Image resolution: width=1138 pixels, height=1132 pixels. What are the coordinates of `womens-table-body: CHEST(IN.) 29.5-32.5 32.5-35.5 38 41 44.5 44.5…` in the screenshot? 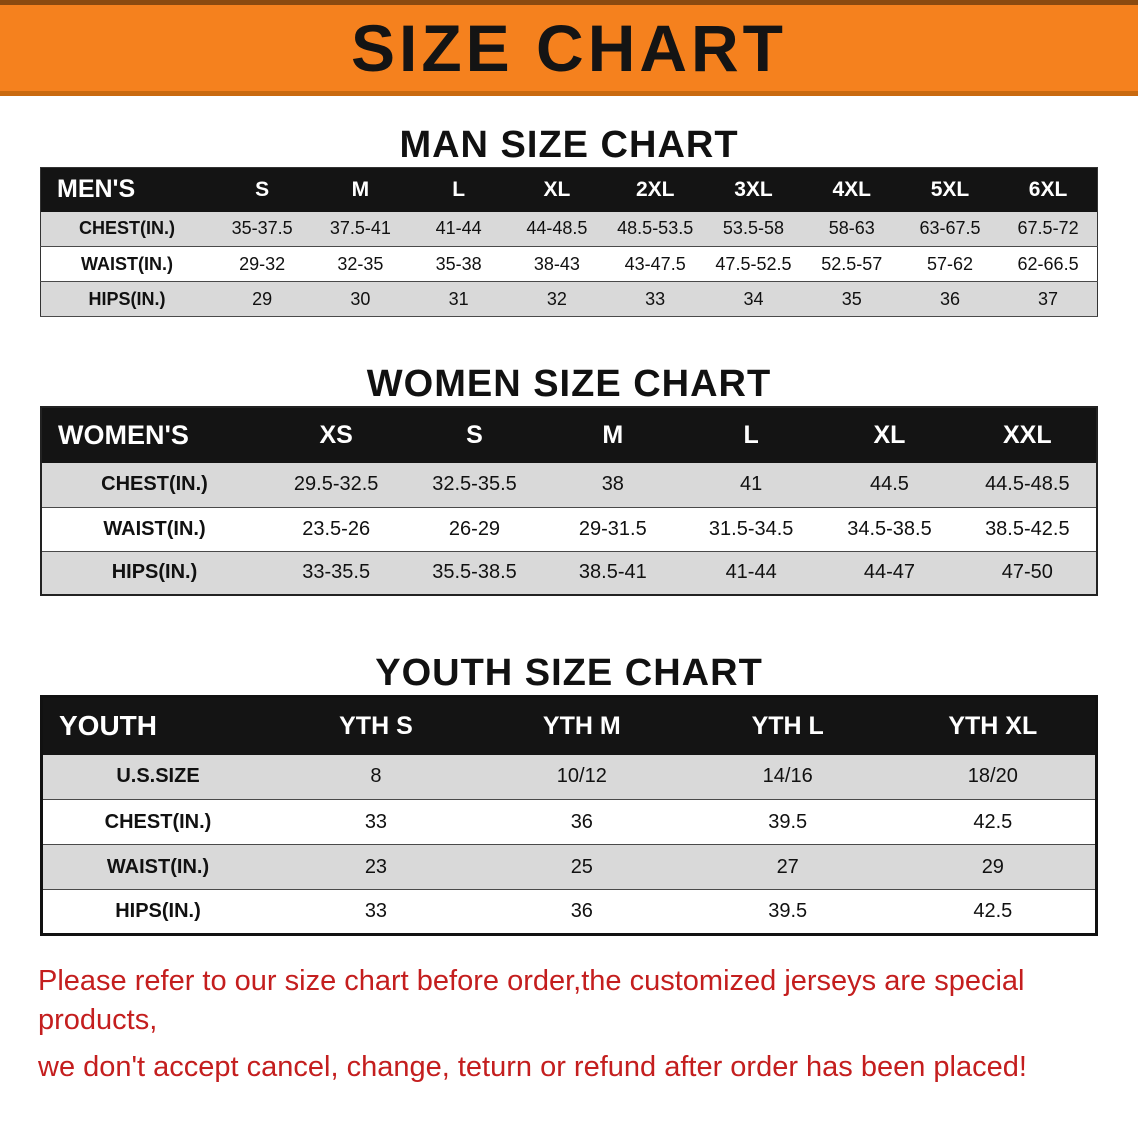 It's located at (569, 529).